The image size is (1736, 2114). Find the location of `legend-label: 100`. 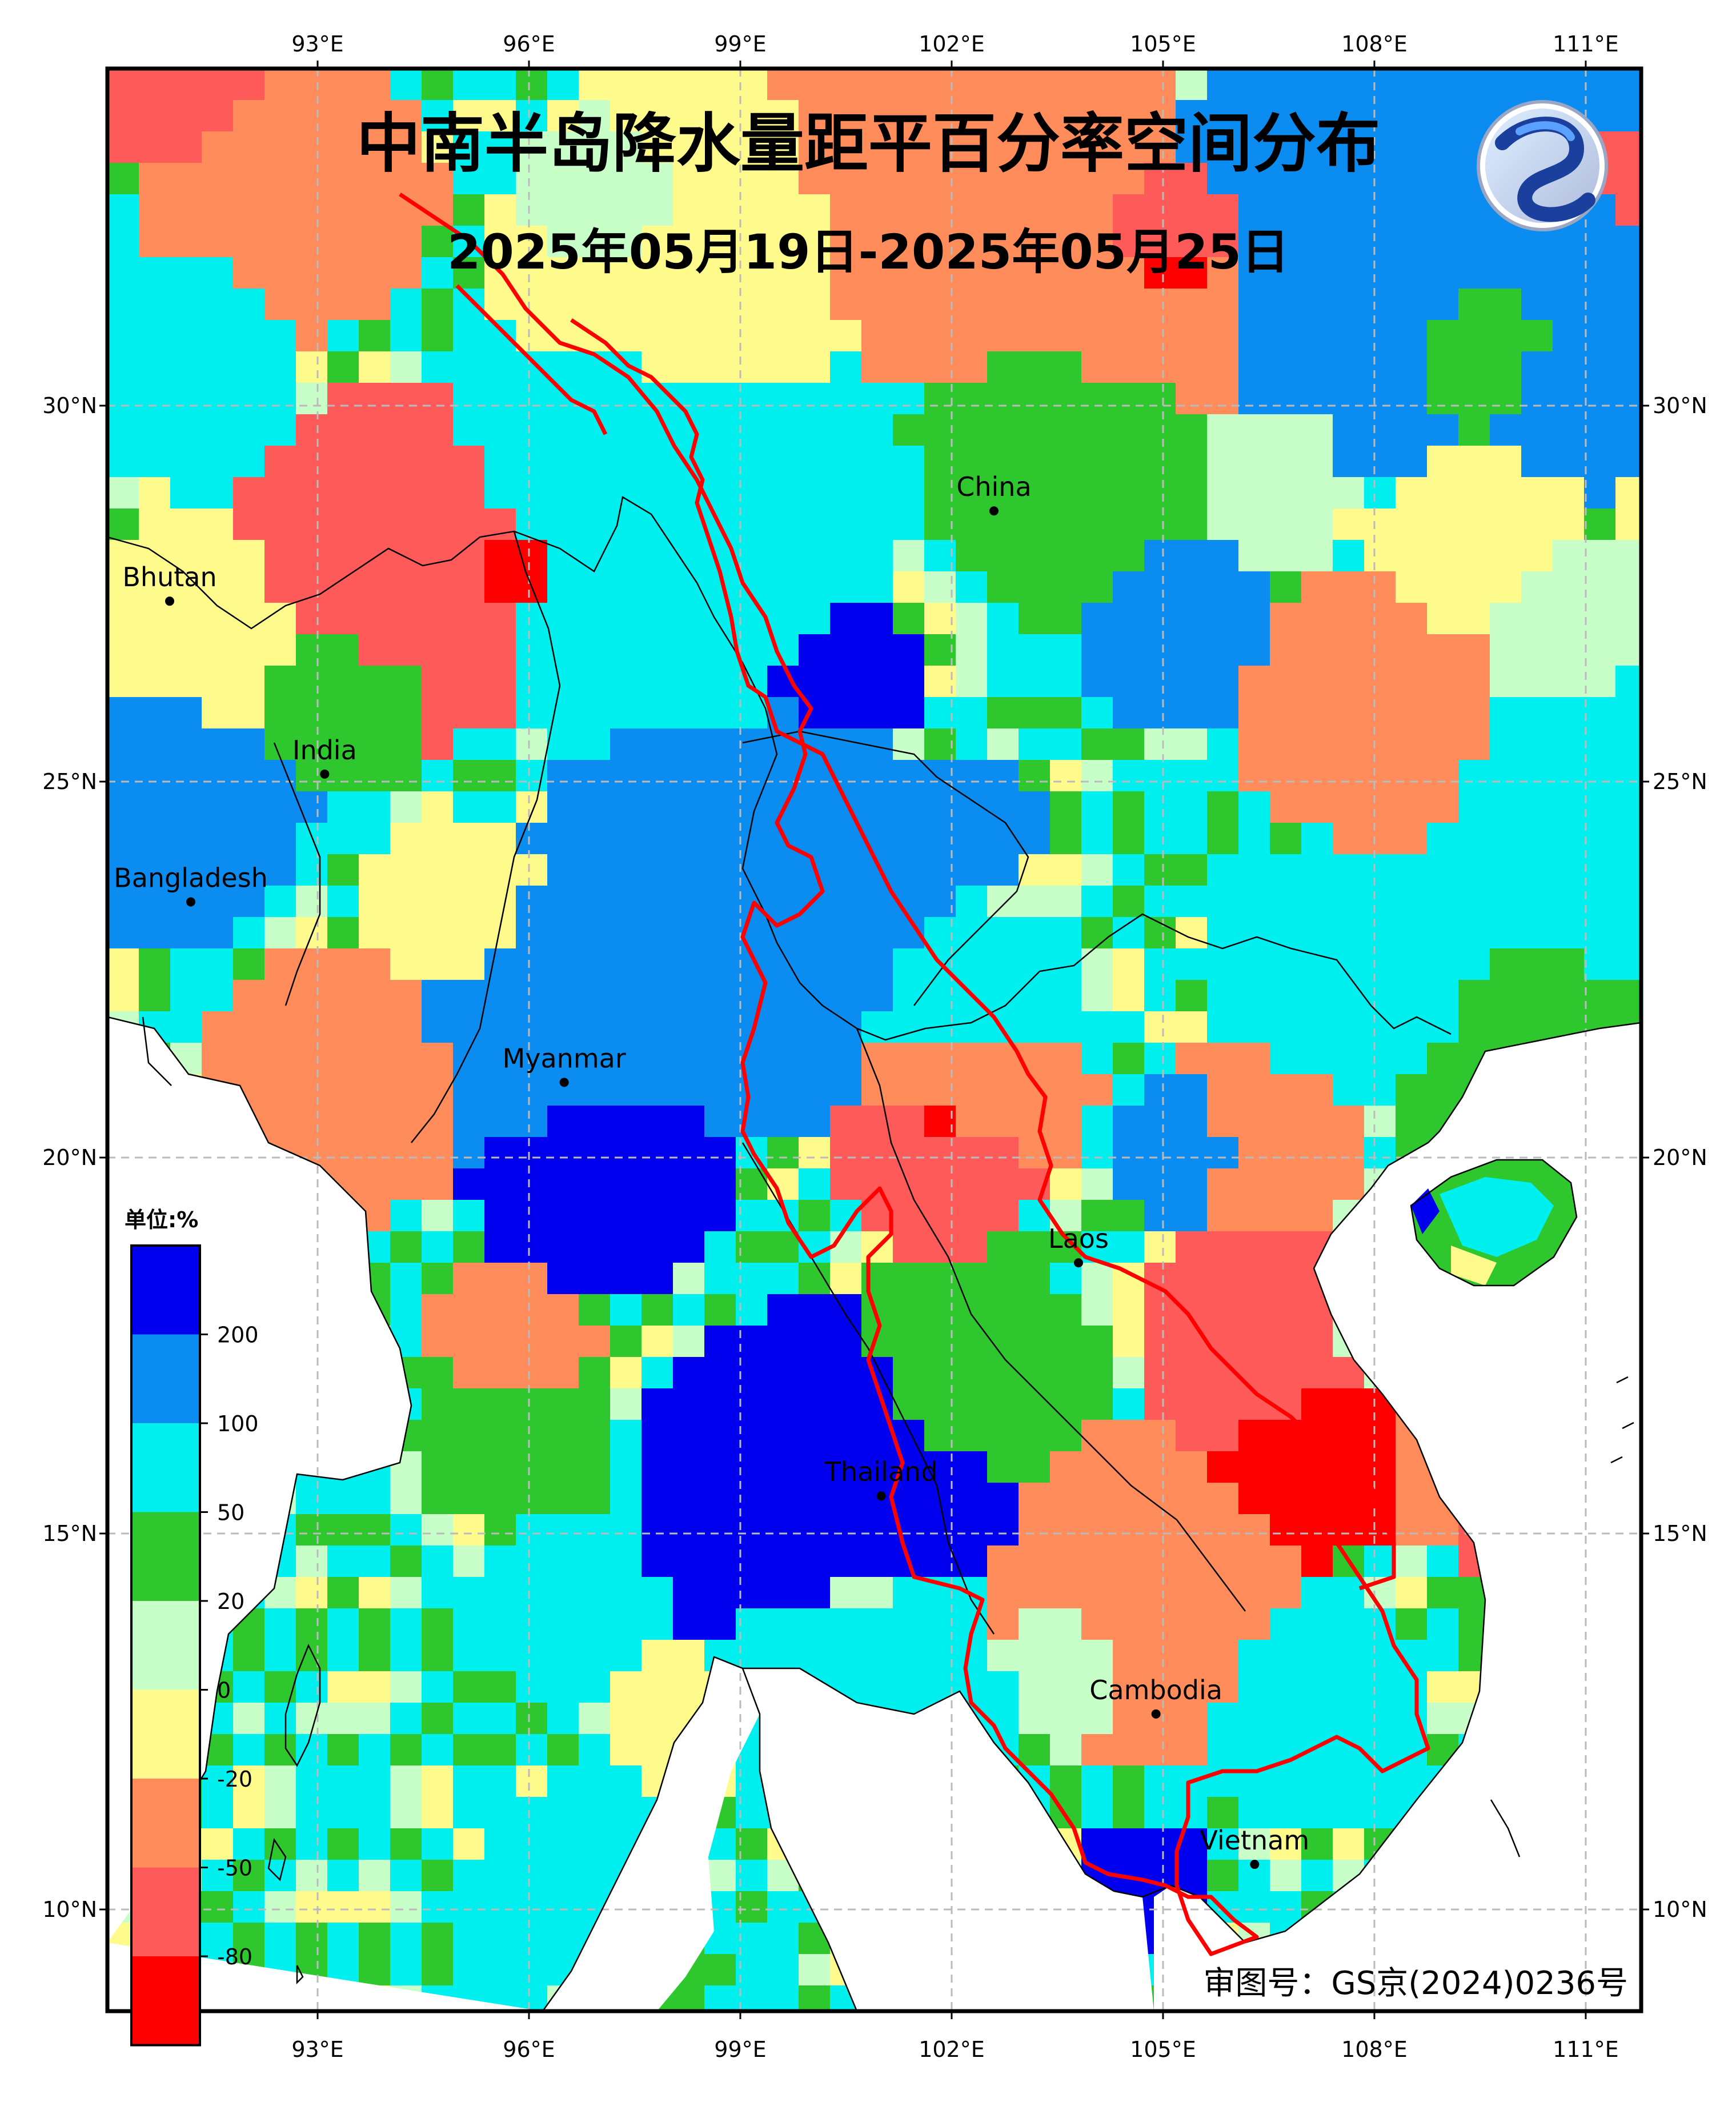

legend-label: 100 is located at coordinates (238, 1424).